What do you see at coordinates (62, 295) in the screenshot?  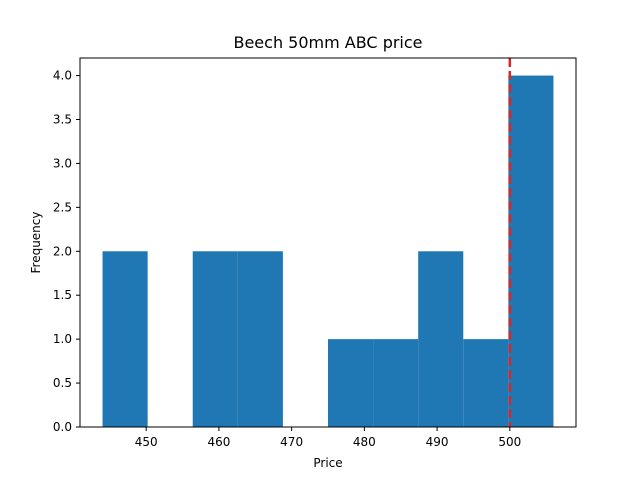 I see `y-tick-label: 1.5` at bounding box center [62, 295].